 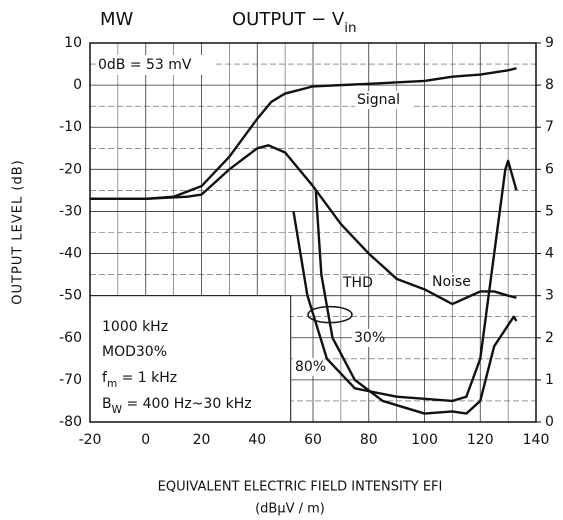 I want to click on y-axis-label: OUTPUT LEVEL (dB), so click(x=18, y=231).